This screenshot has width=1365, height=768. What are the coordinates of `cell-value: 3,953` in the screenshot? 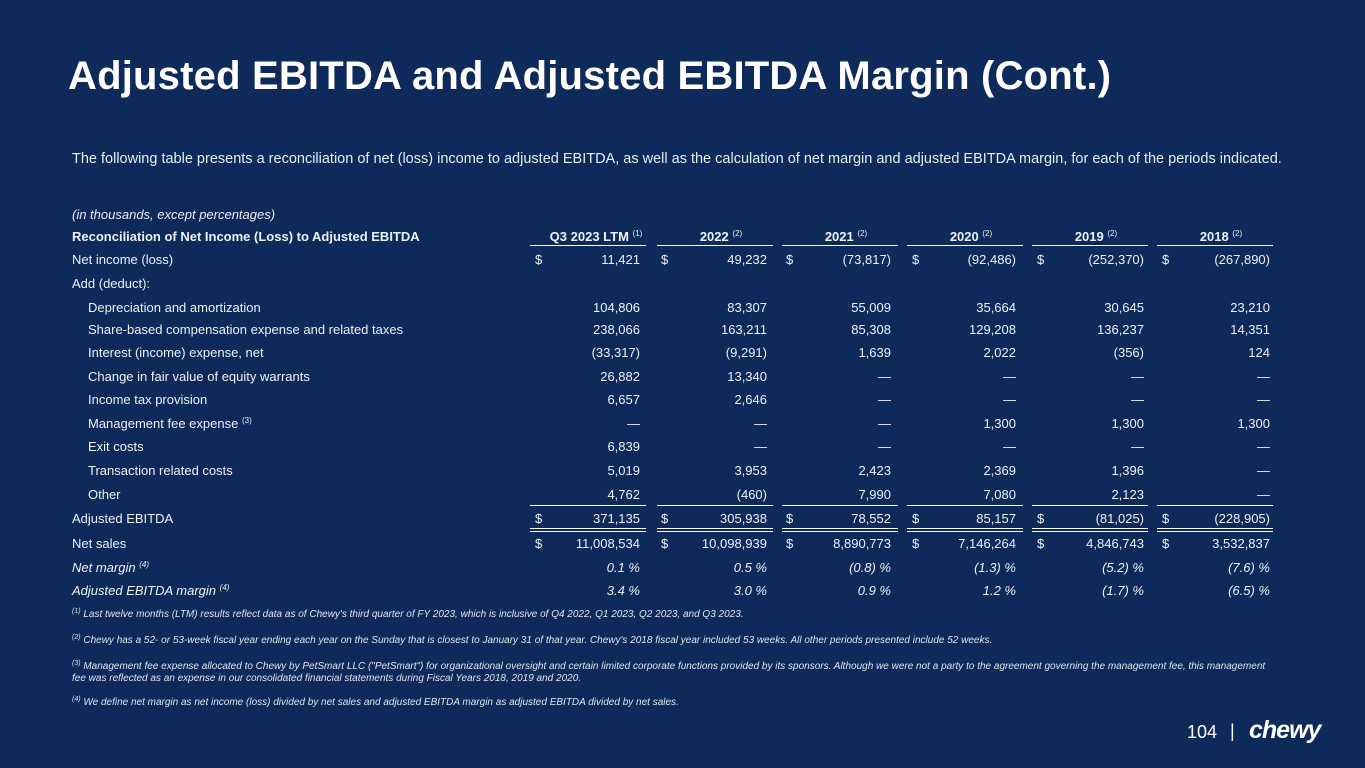 It's located at (750, 470).